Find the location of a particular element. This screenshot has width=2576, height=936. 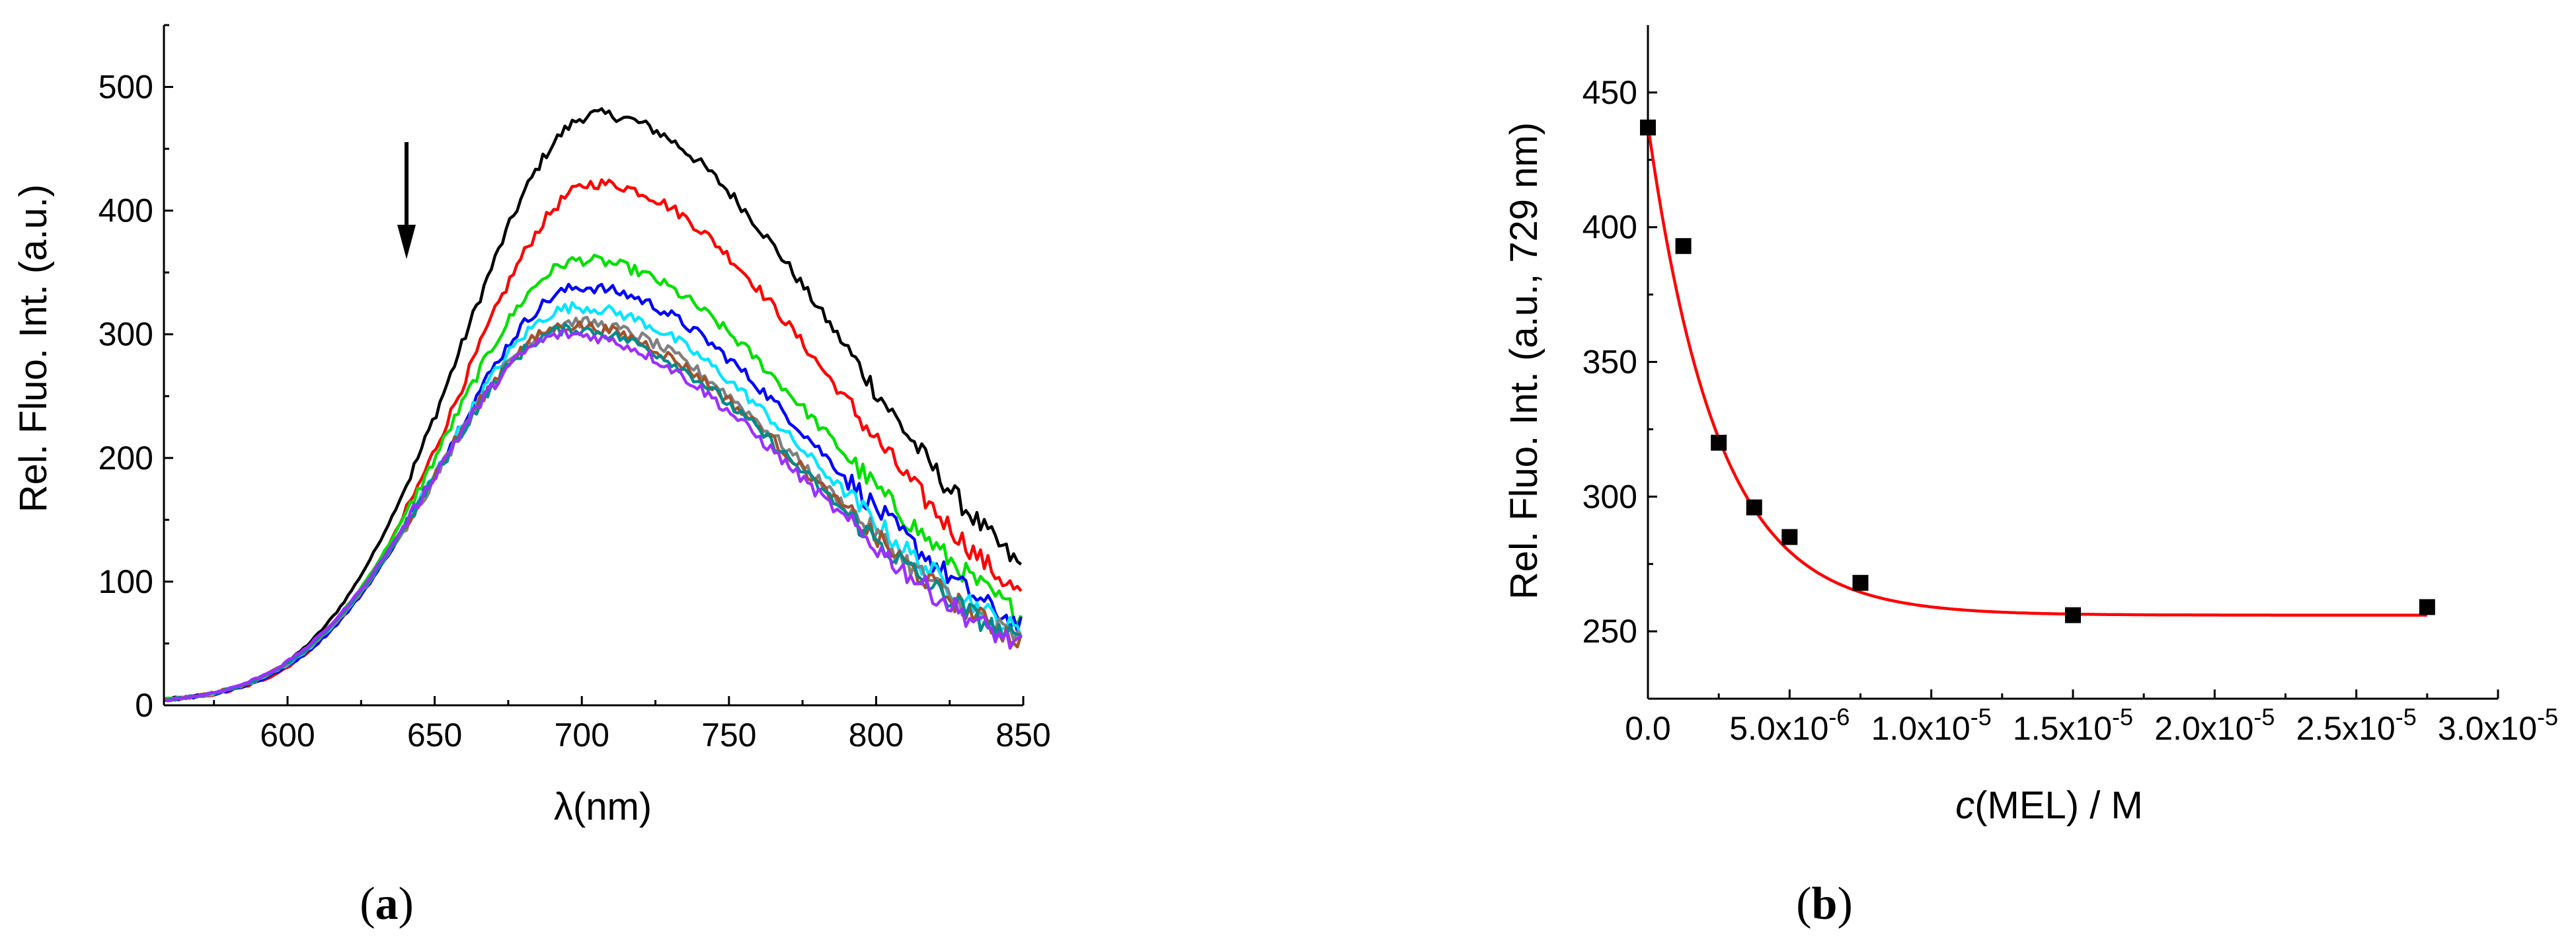

b-x-tick-label: 3.0x10⁻⁵ is located at coordinates (2498, 725).